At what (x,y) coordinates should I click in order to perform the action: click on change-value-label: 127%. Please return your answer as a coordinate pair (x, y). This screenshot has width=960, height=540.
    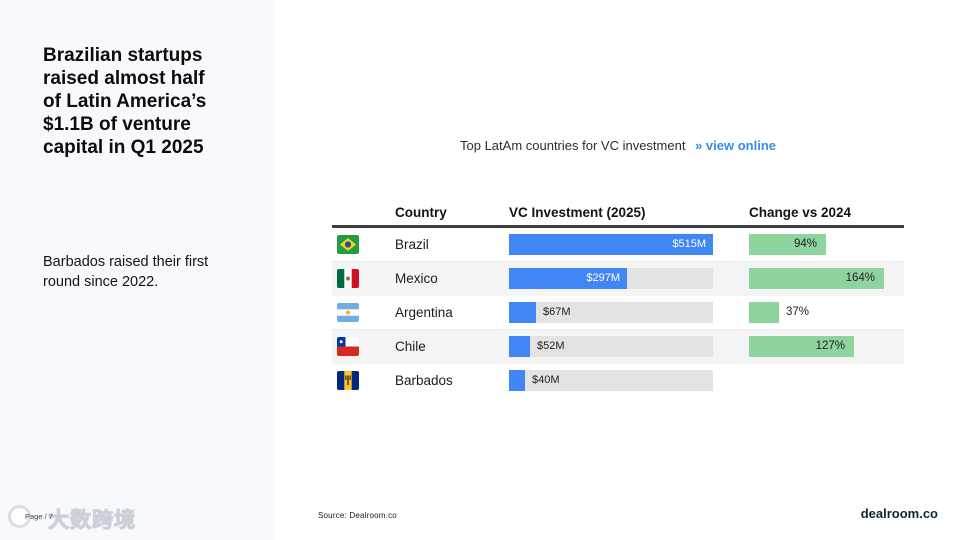
    Looking at the image, I should click on (830, 346).